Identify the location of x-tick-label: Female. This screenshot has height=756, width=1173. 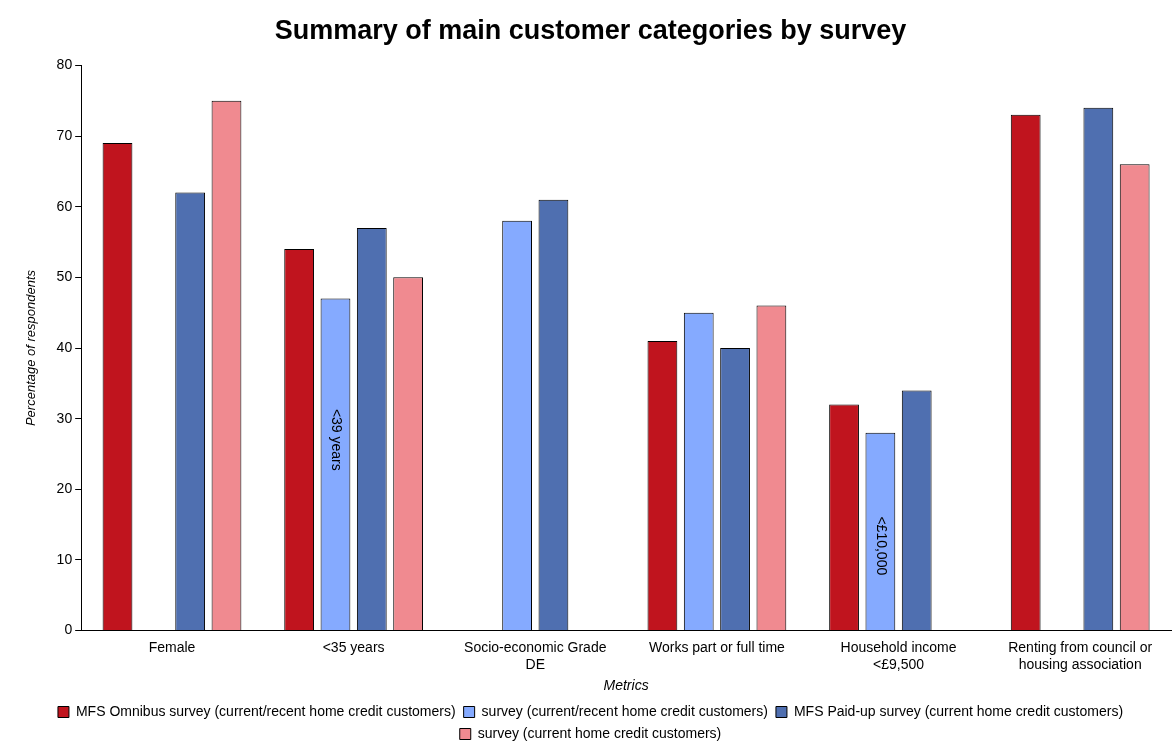
(172, 646).